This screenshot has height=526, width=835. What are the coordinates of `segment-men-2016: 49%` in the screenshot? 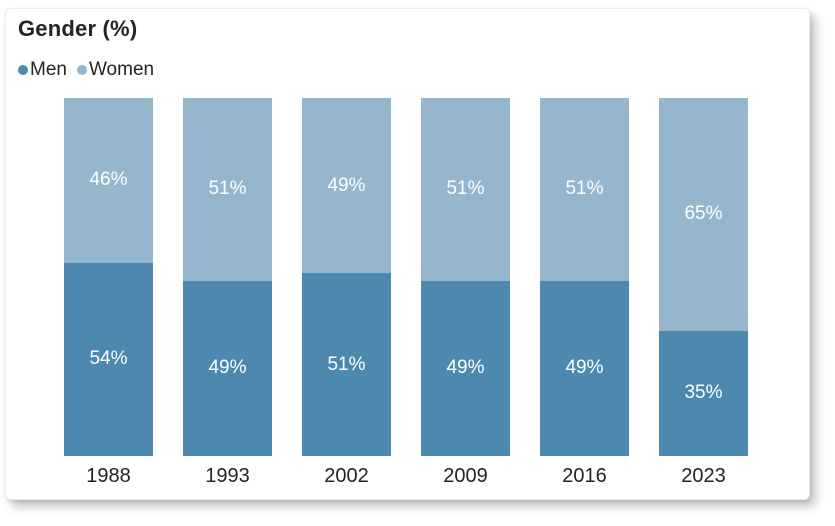 It's located at (584, 368).